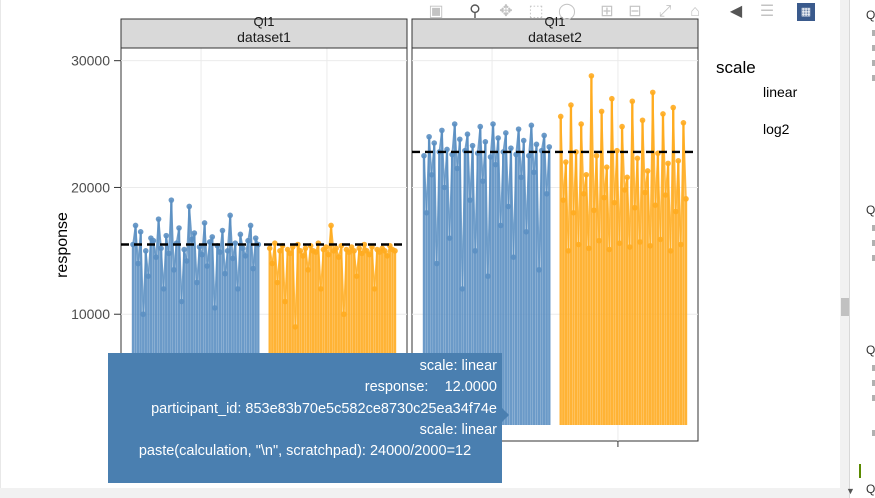 The height and width of the screenshot is (498, 875). What do you see at coordinates (767, 11) in the screenshot?
I see `hover-compare-icon: ☰` at bounding box center [767, 11].